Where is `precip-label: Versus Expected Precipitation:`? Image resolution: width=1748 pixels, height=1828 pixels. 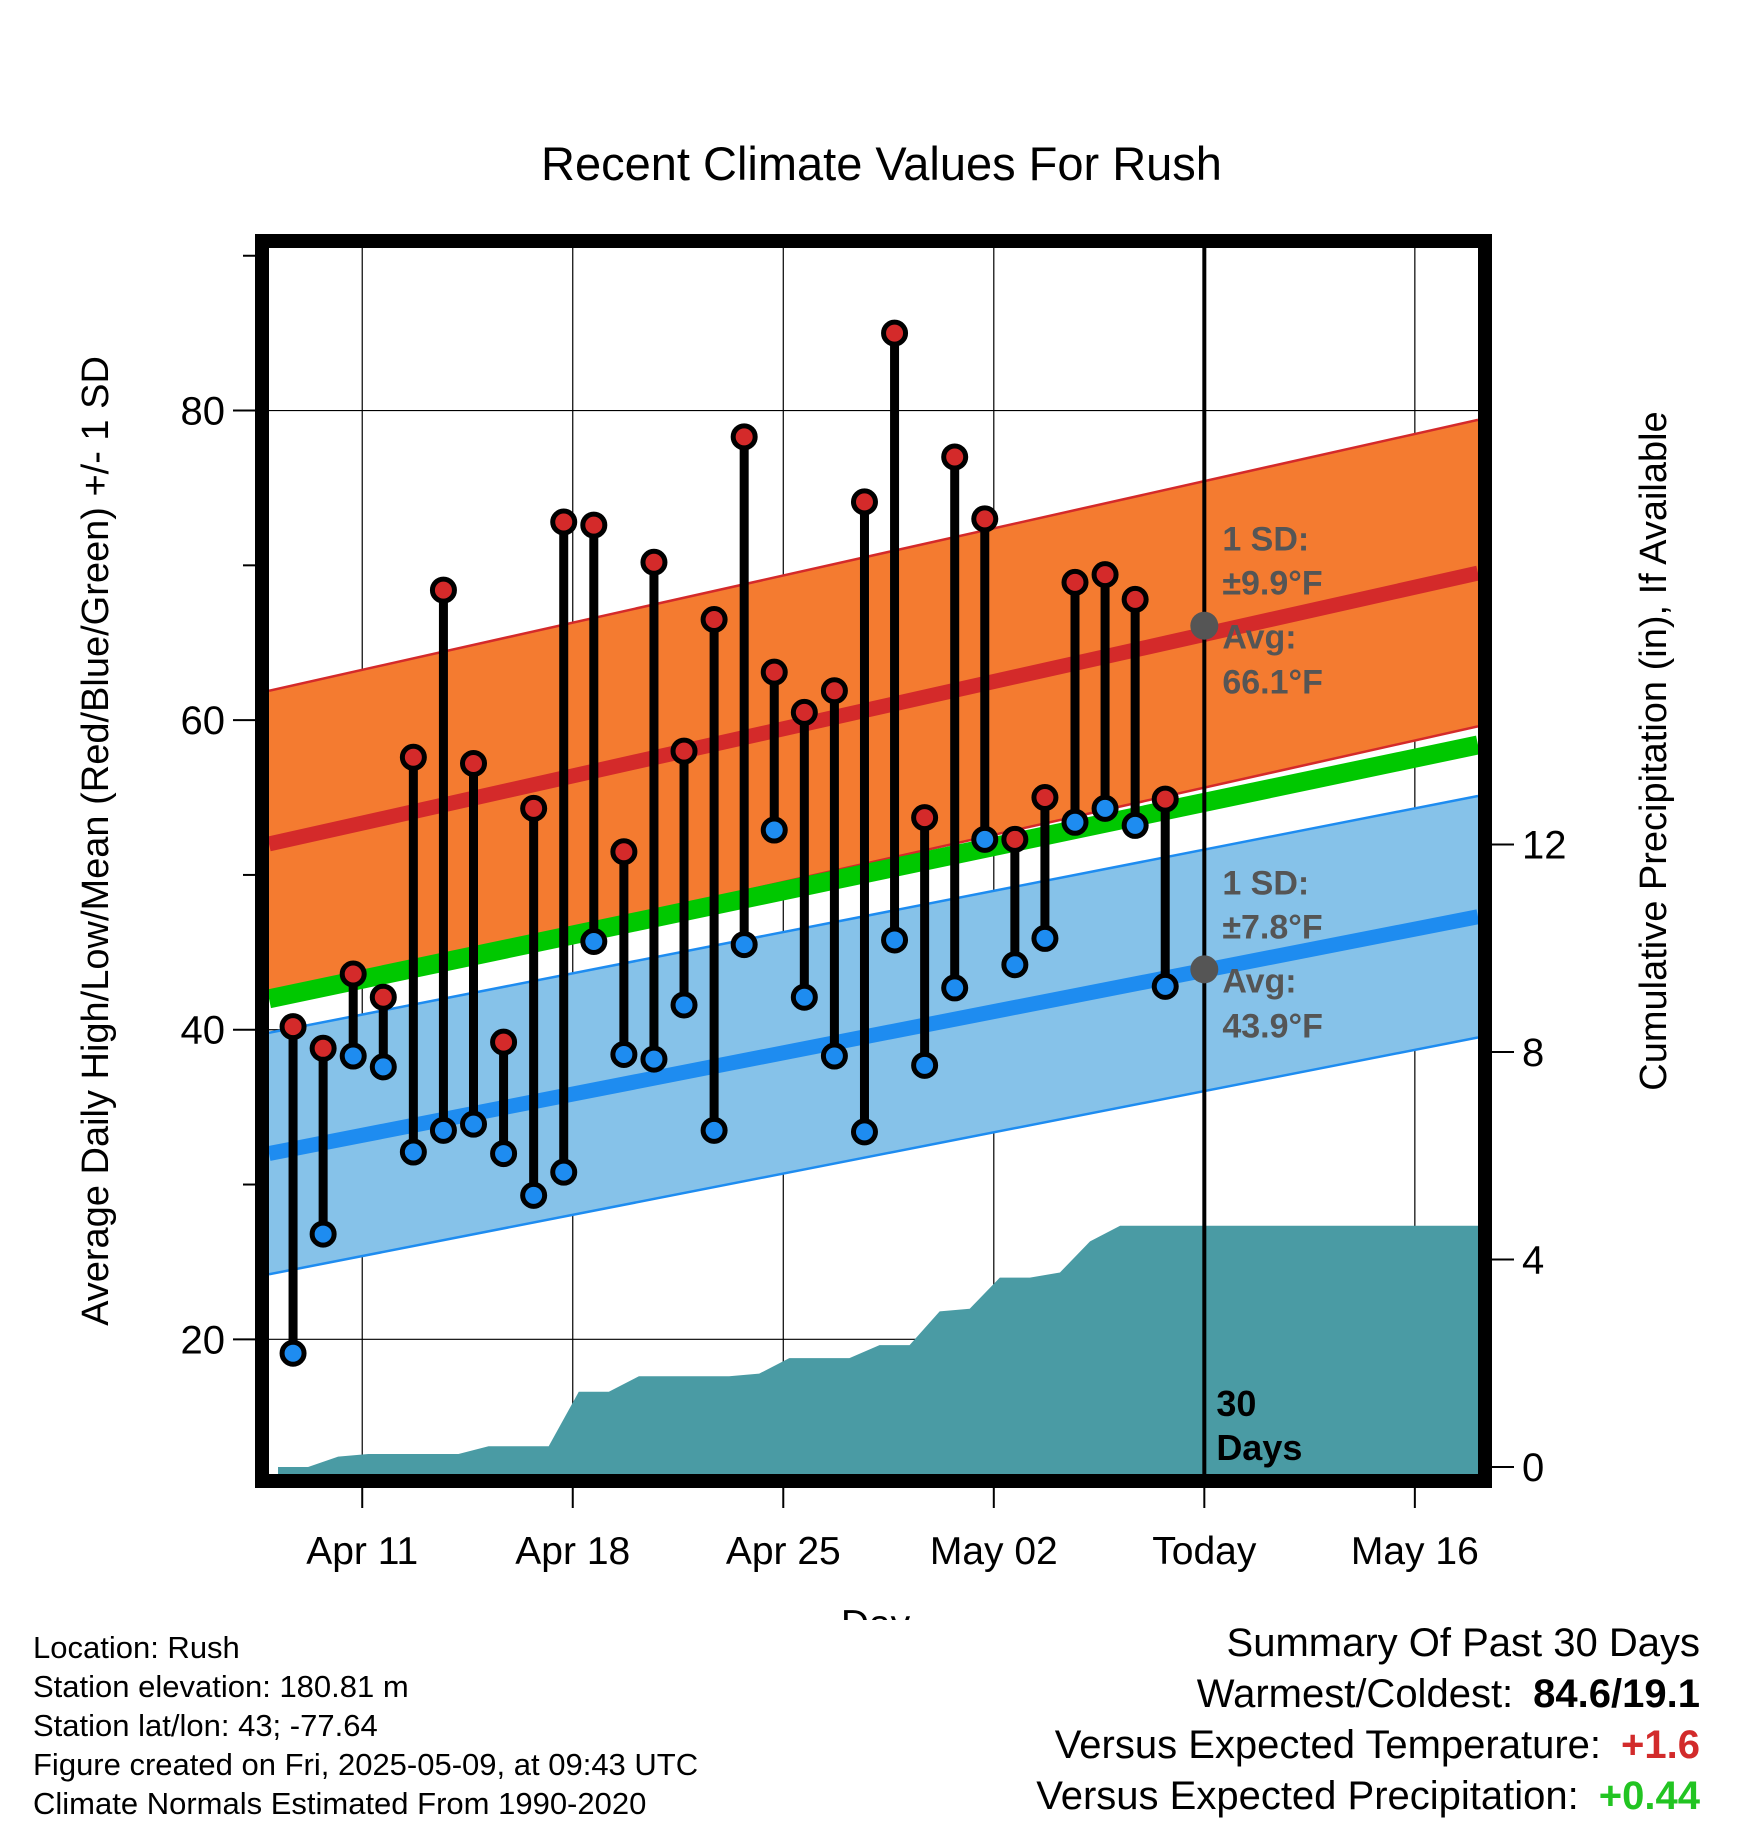 precip-label: Versus Expected Precipitation: is located at coordinates (1307, 1796).